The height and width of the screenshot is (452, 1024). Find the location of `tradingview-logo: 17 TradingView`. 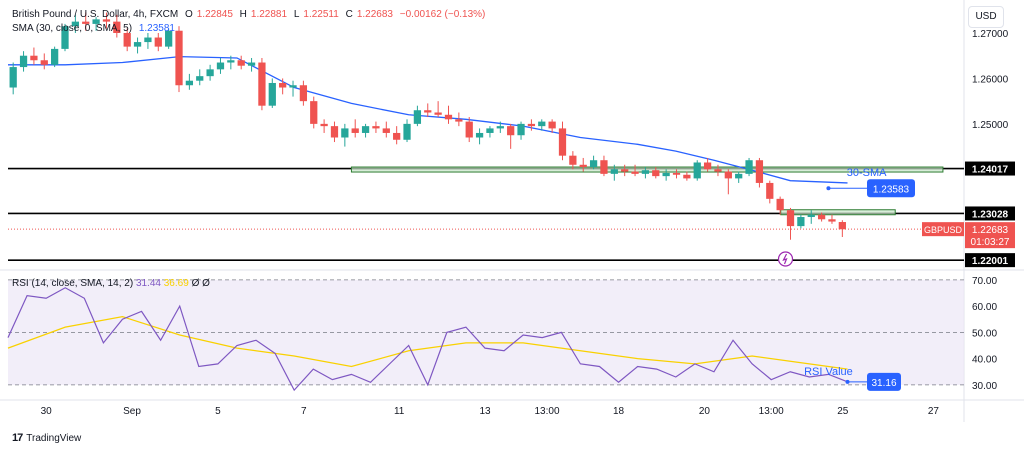

tradingview-logo: 17 TradingView is located at coordinates (46, 438).